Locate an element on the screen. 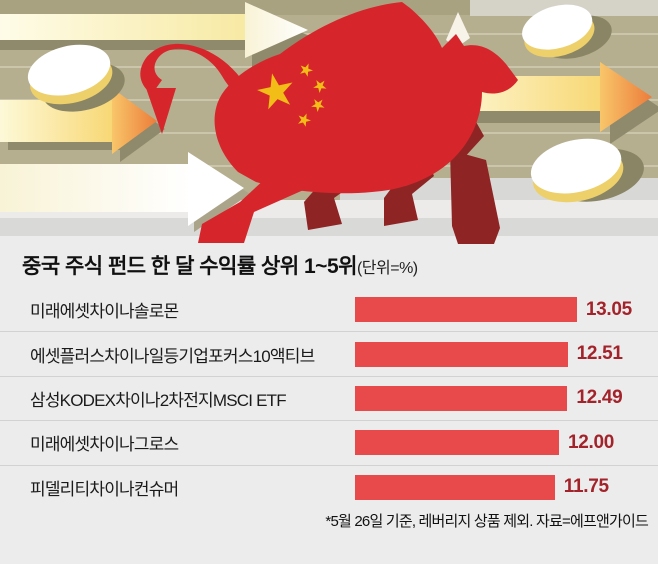  fund-name: 에셋플러스차이나일등기업포커스10액티브 is located at coordinates (172, 356).